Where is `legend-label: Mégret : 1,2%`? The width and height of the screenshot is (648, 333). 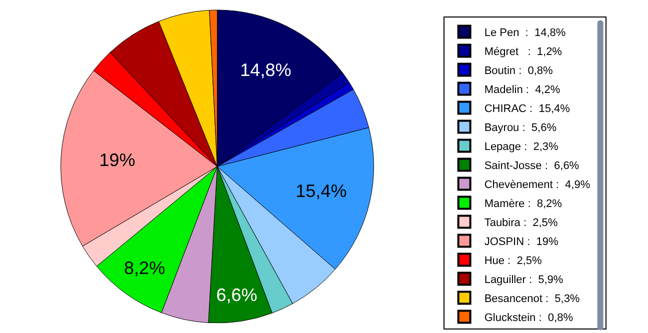 legend-label: Mégret : 1,2% is located at coordinates (523, 52).